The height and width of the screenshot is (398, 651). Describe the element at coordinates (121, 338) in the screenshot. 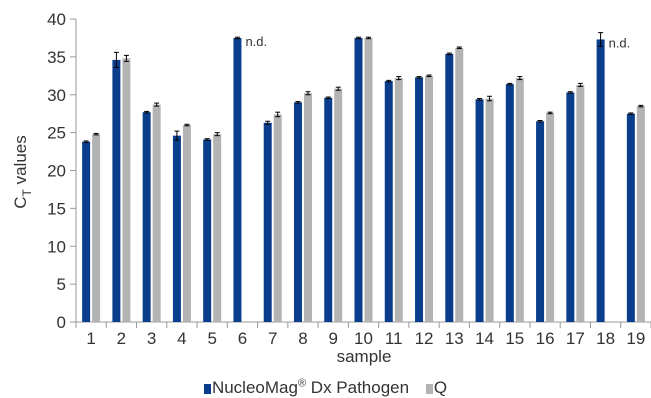

I see `x-tick-label: 2` at that location.